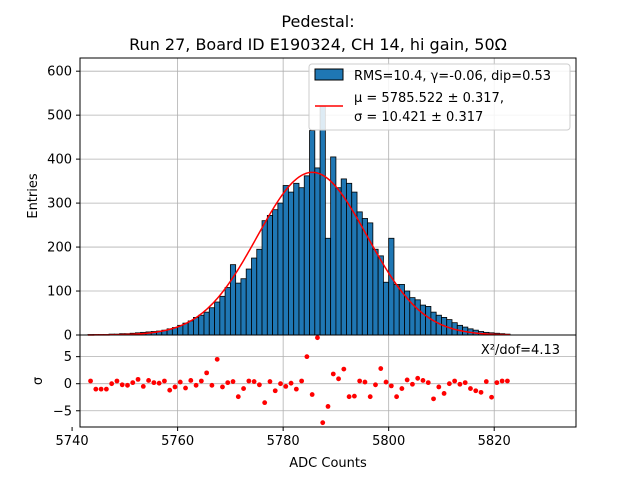 Image resolution: width=640 pixels, height=480 pixels. Describe the element at coordinates (72, 441) in the screenshot. I see `x-tick-label: 5740` at that location.